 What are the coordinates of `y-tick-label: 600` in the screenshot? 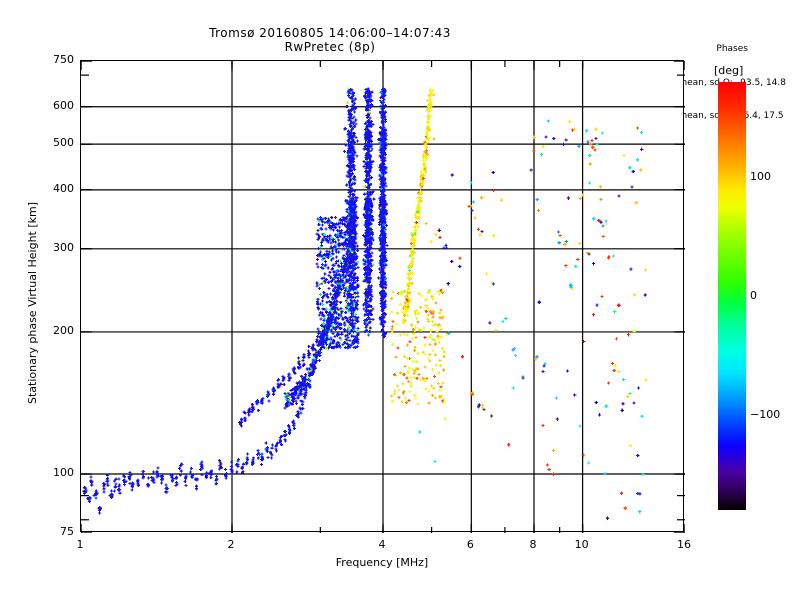 It's located at (57, 105).